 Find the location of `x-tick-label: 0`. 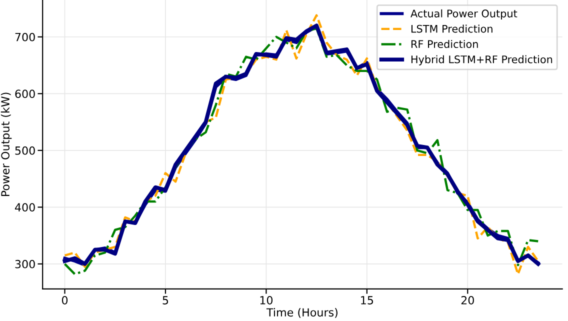

x-tick-label: 0 is located at coordinates (65, 300).